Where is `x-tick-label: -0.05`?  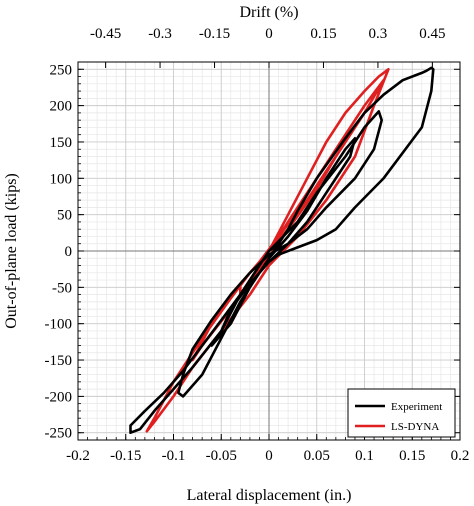 x-tick-label: -0.05 is located at coordinates (221, 456).